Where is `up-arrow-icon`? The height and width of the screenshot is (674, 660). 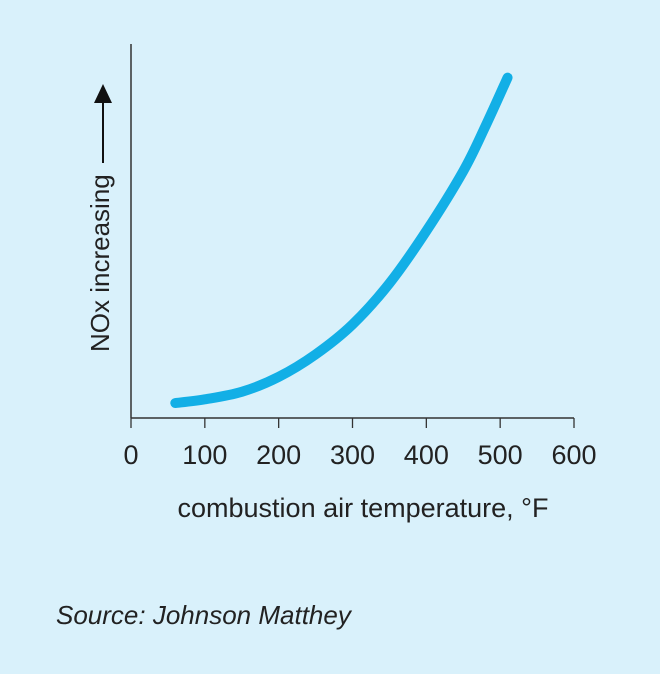
up-arrow-icon is located at coordinates (103, 123).